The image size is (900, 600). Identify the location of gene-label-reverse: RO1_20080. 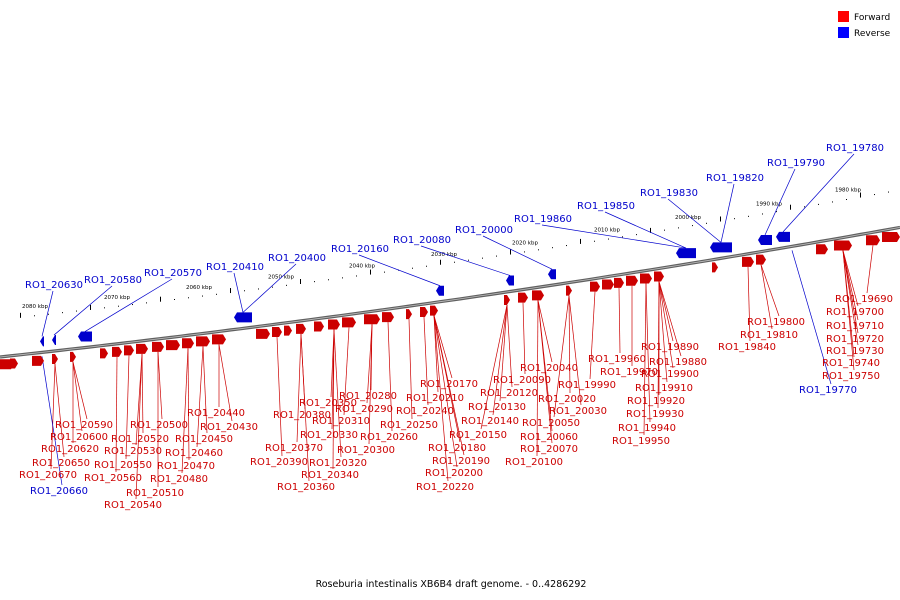
(422, 240).